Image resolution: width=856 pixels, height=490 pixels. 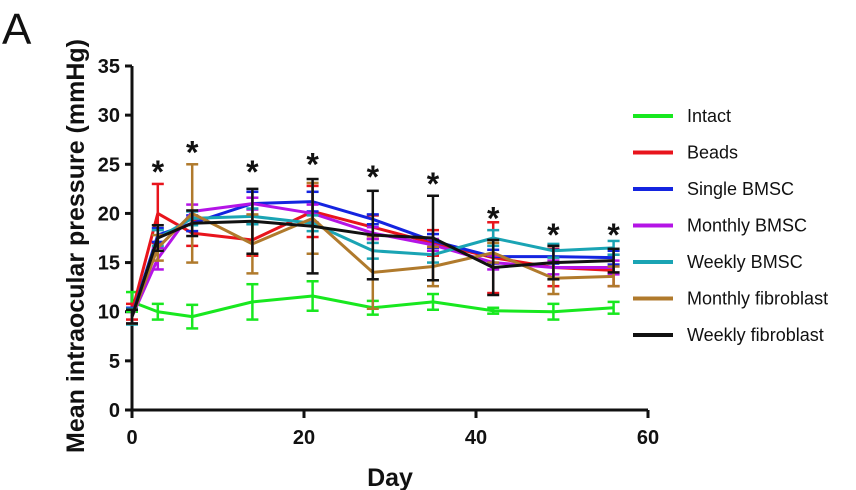 What do you see at coordinates (709, 116) in the screenshot?
I see `legend-label: Intact` at bounding box center [709, 116].